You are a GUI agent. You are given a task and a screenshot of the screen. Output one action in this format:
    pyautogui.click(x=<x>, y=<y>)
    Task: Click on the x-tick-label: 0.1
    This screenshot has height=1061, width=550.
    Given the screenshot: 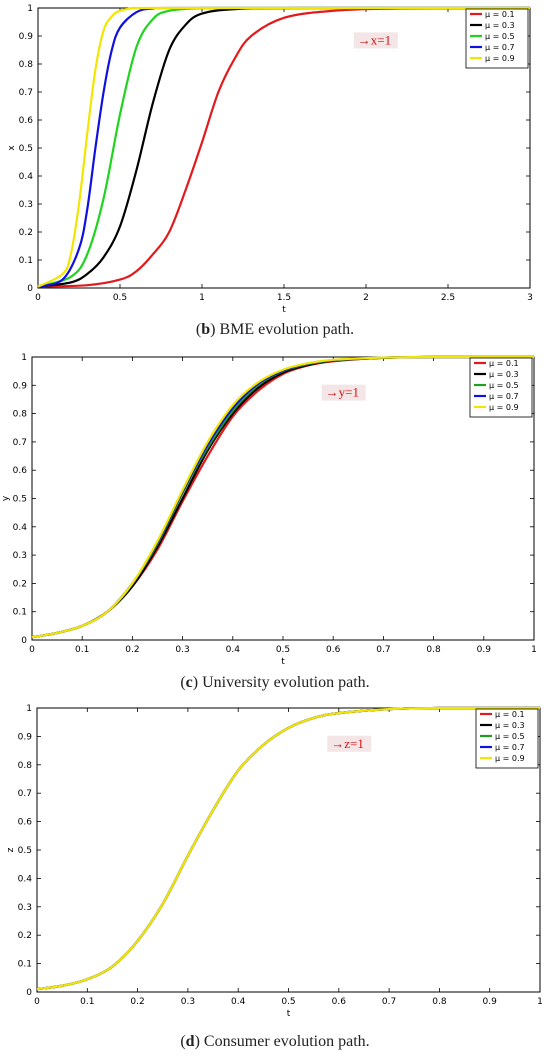 What is the action you would take?
    pyautogui.click(x=82, y=650)
    